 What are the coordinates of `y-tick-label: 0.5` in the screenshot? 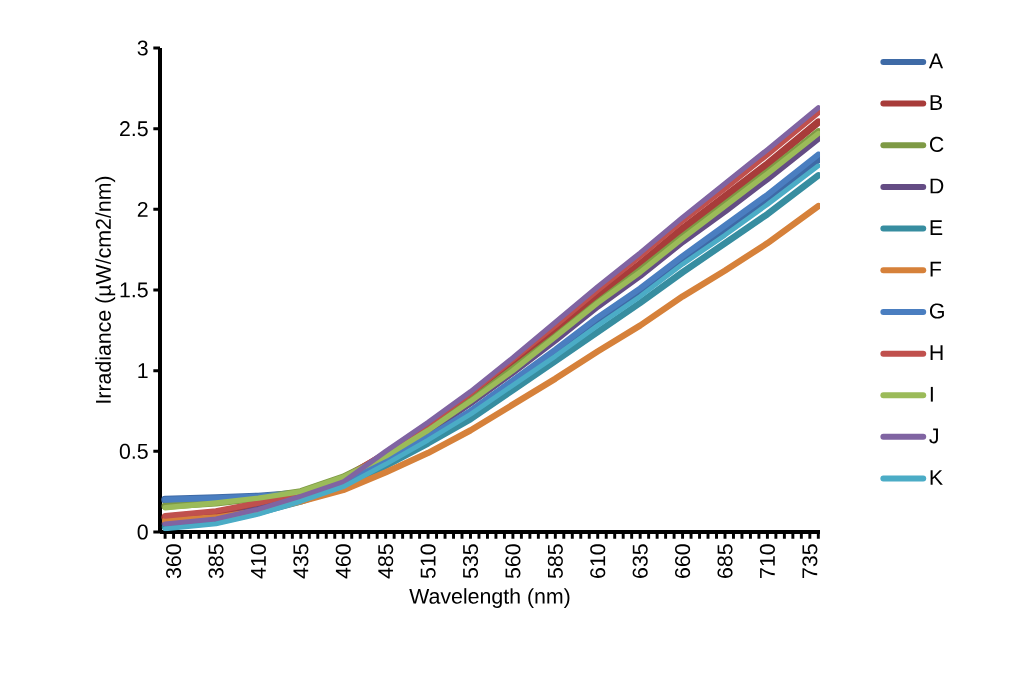 It's located at (133, 451).